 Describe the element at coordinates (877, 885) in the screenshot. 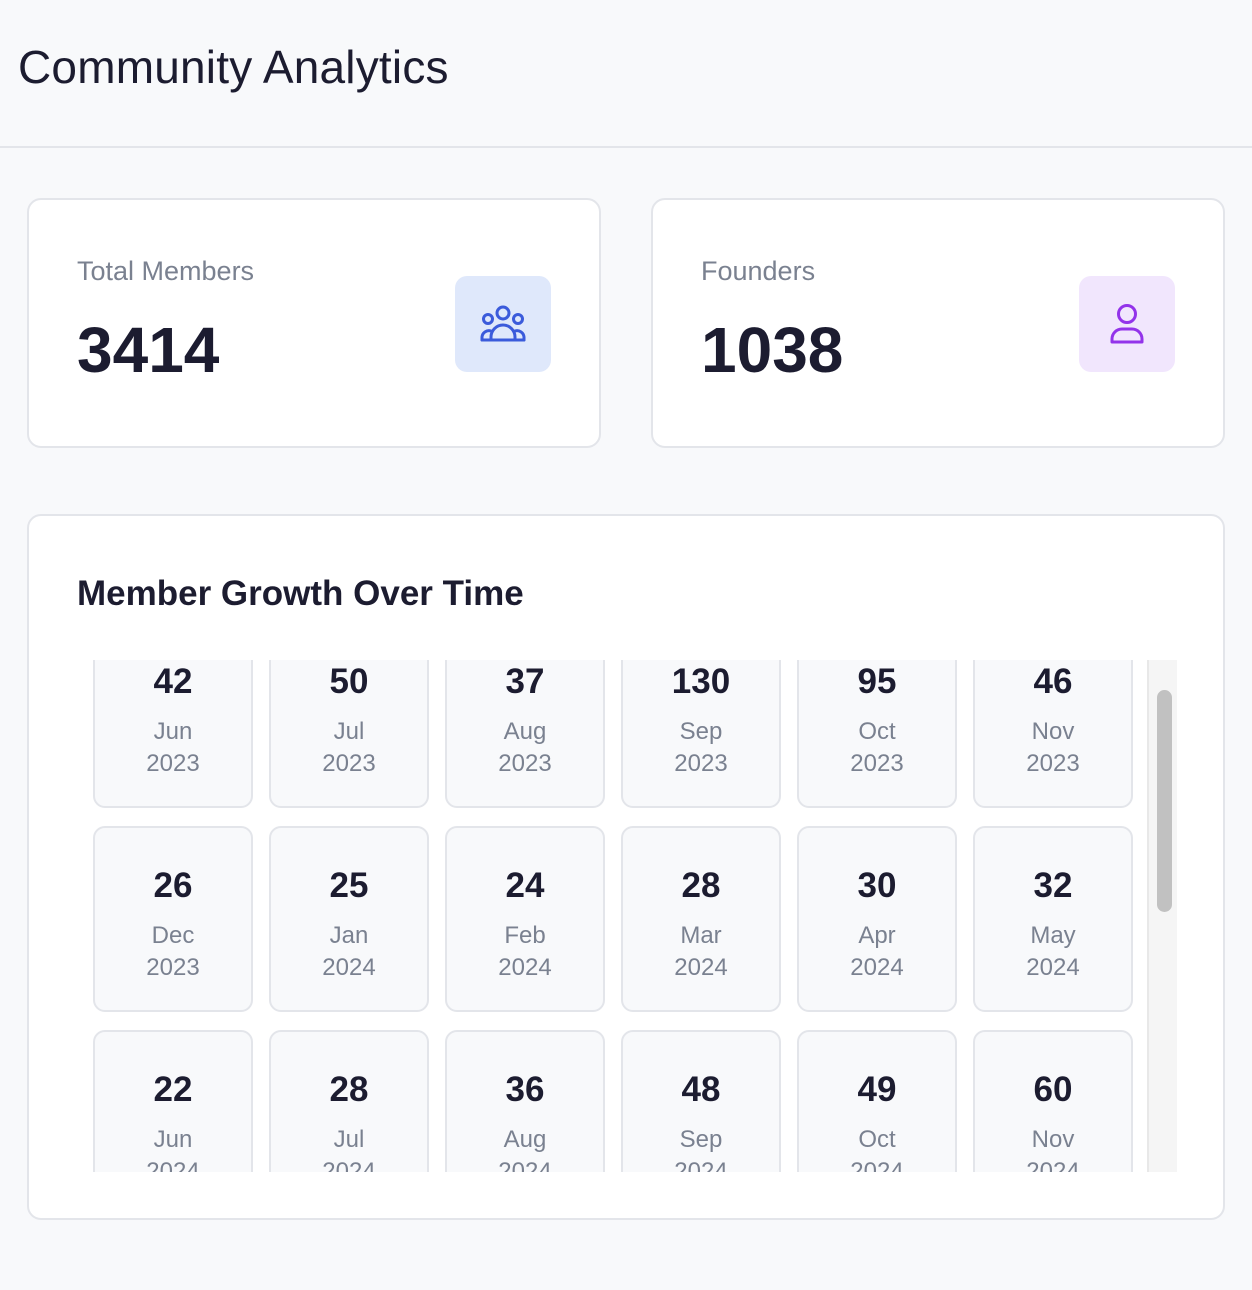

I see `month-member-count: 30` at that location.